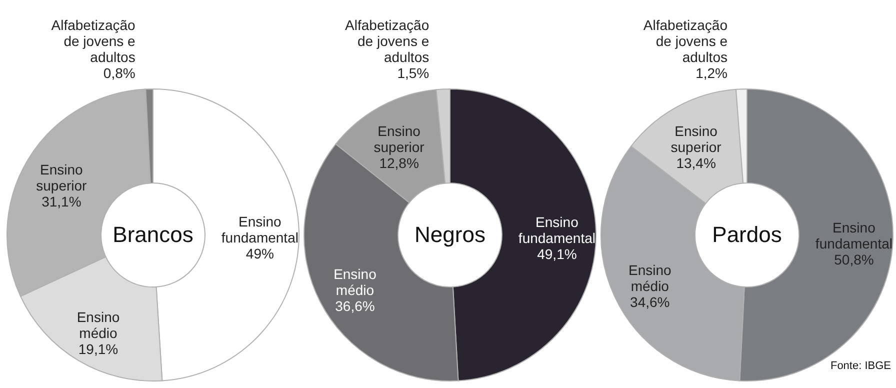 The width and height of the screenshot is (896, 388). What do you see at coordinates (696, 162) in the screenshot?
I see `data-label: 13,4%` at bounding box center [696, 162].